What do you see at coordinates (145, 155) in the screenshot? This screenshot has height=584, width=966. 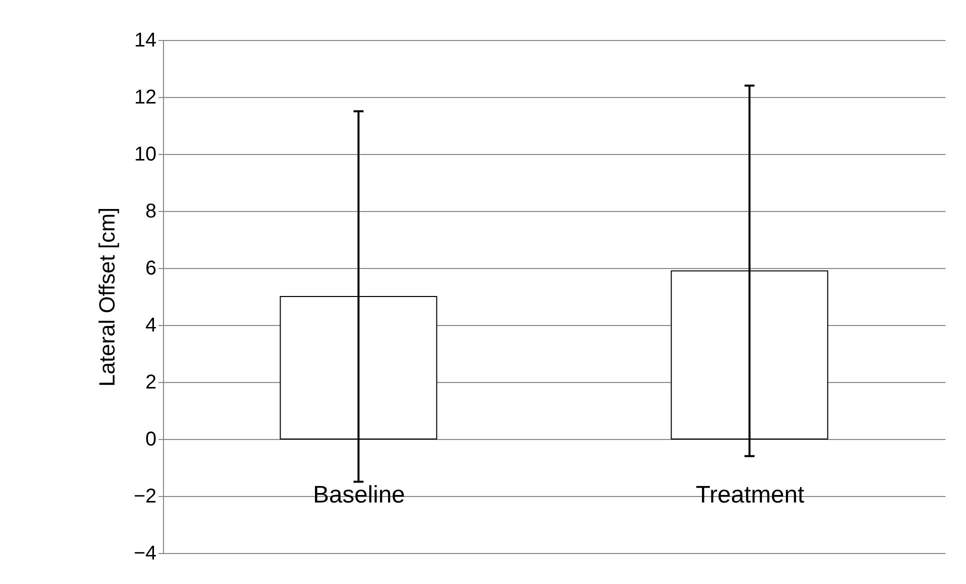 I see `y-tick-label: 10` at bounding box center [145, 155].